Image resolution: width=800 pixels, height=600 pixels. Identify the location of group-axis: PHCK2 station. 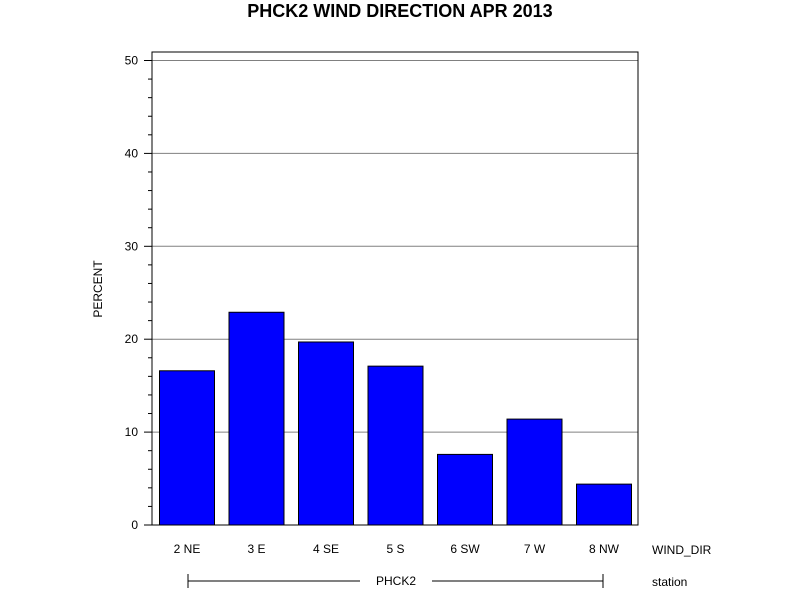
(437, 581).